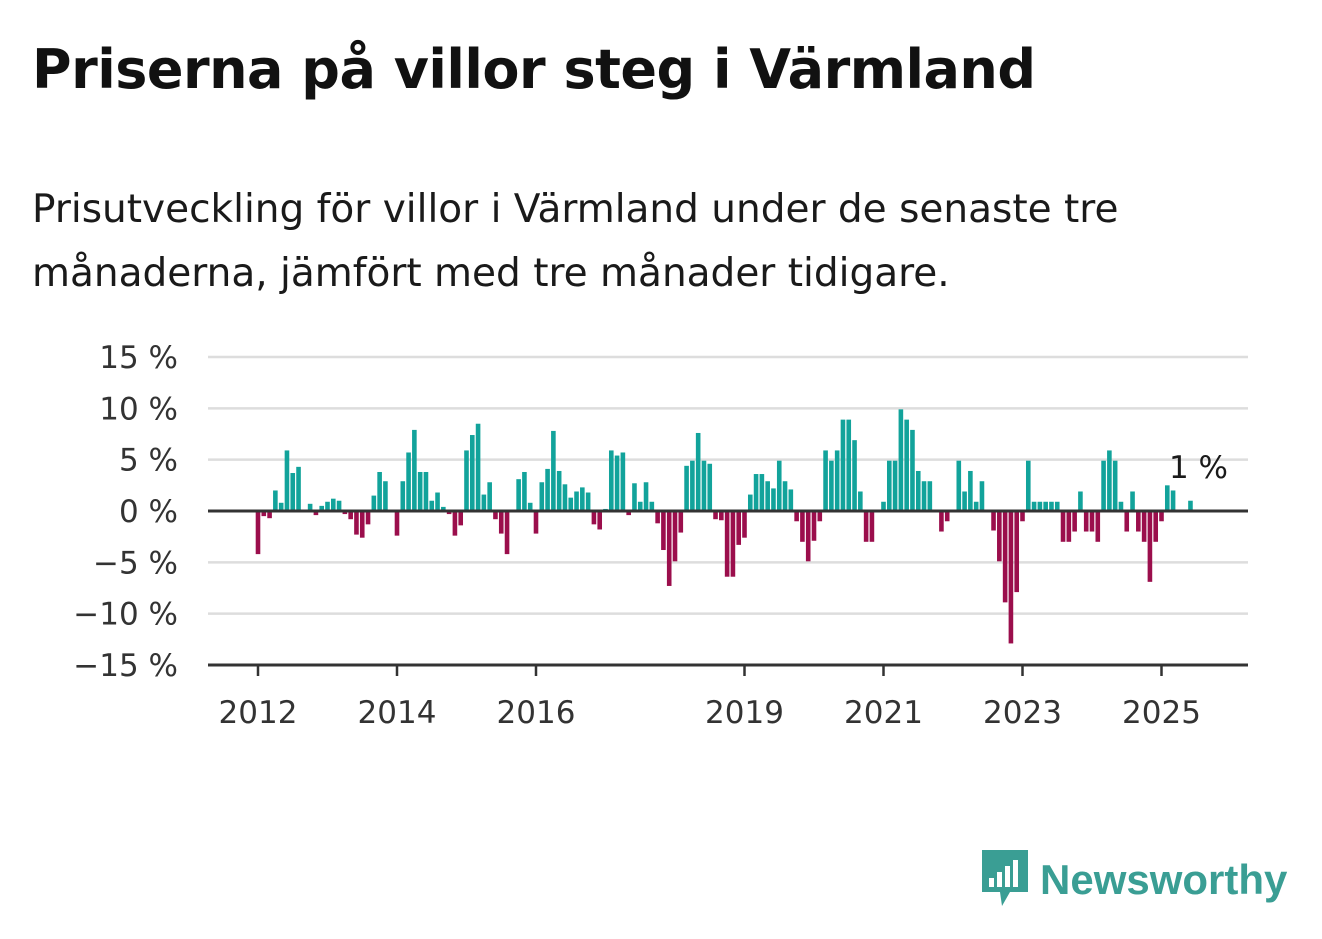 The image size is (1322, 939). Describe the element at coordinates (1164, 879) in the screenshot. I see `brand-name: Newsworthy` at that location.